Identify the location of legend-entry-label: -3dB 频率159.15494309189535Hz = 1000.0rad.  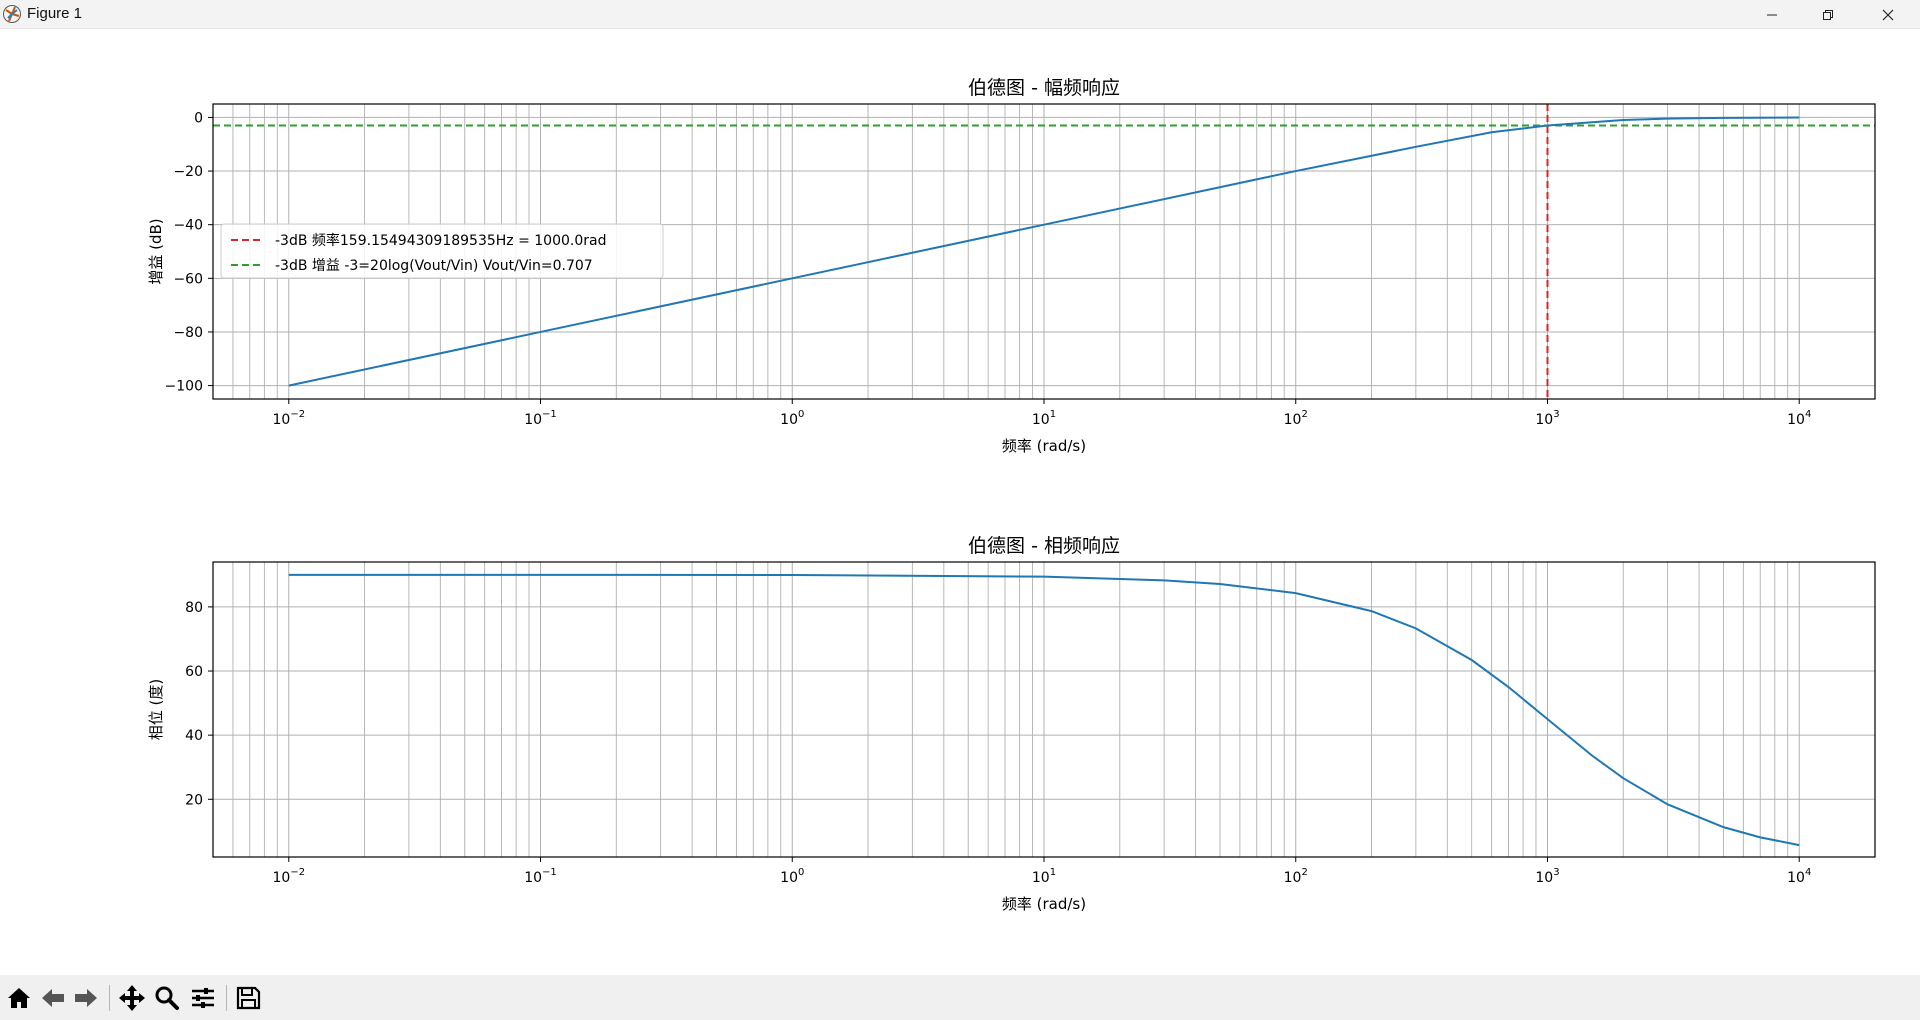
(441, 240).